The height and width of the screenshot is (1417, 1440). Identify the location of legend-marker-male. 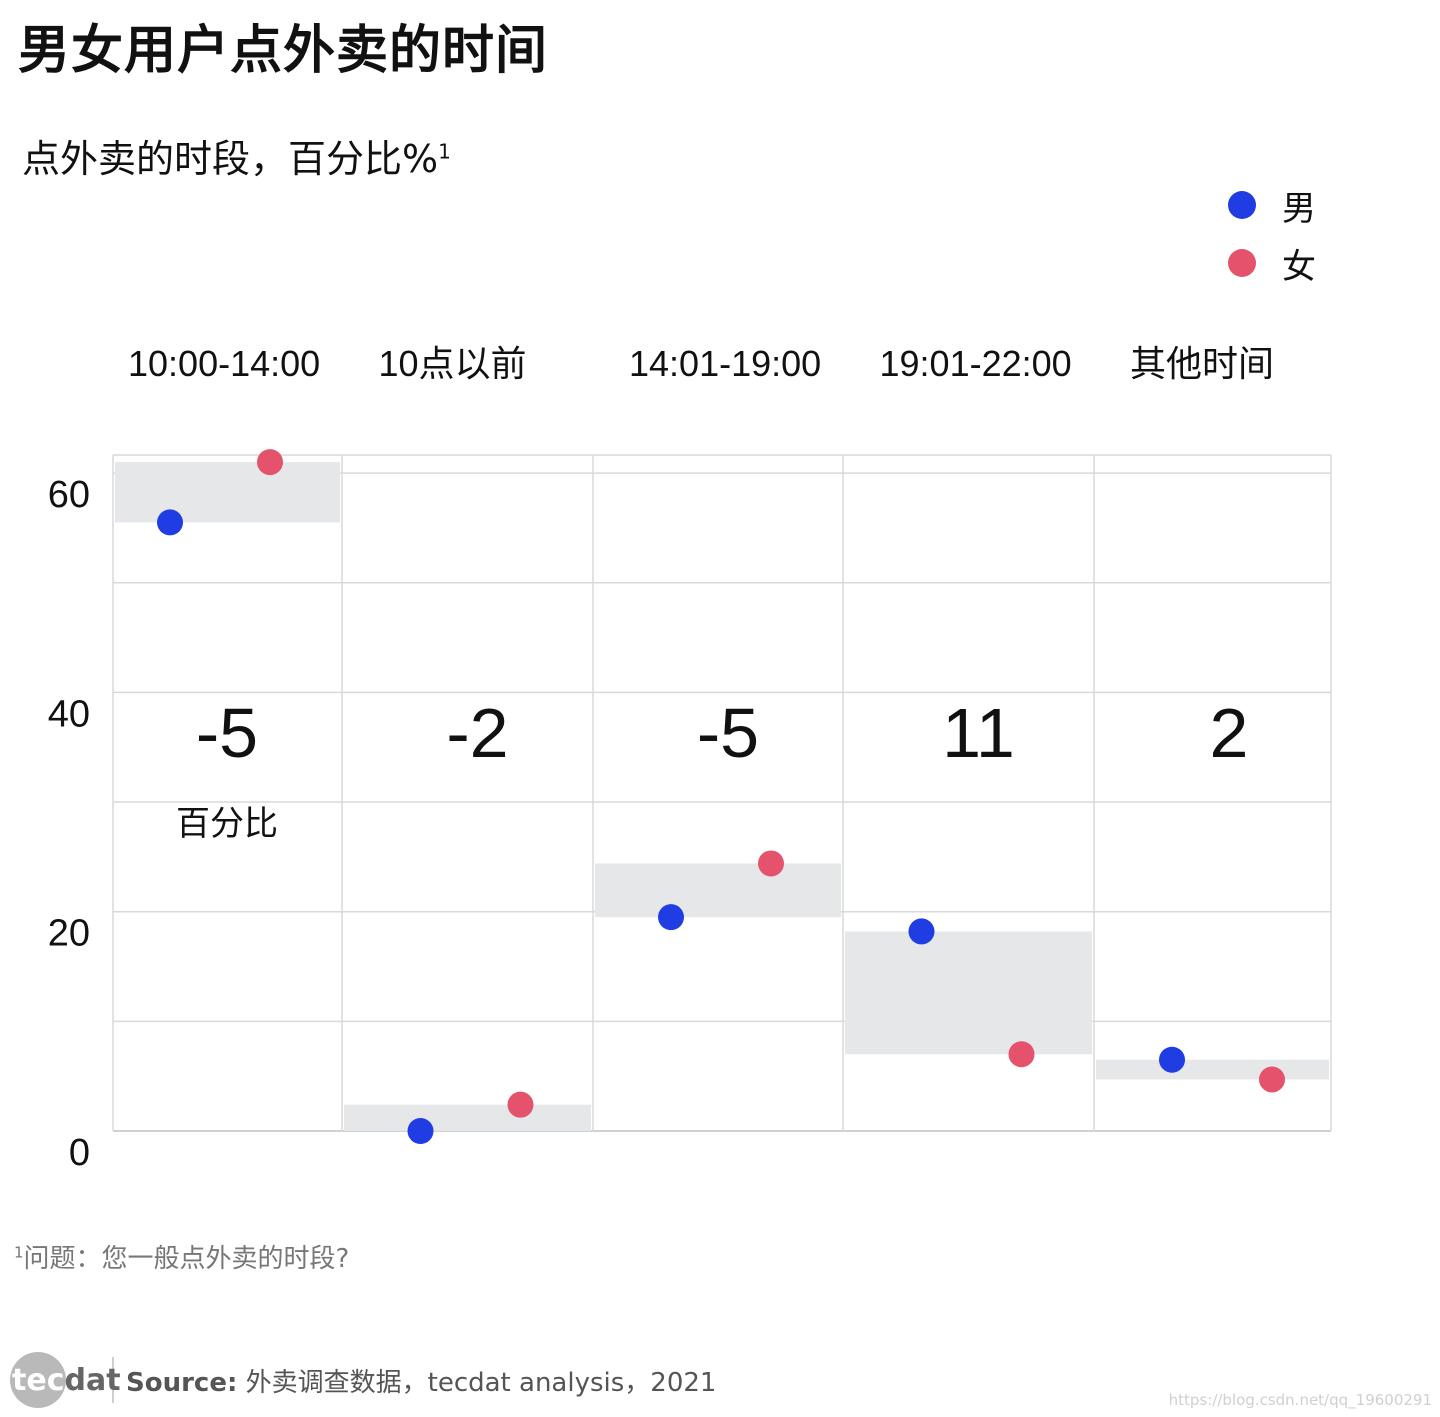
(1242, 205).